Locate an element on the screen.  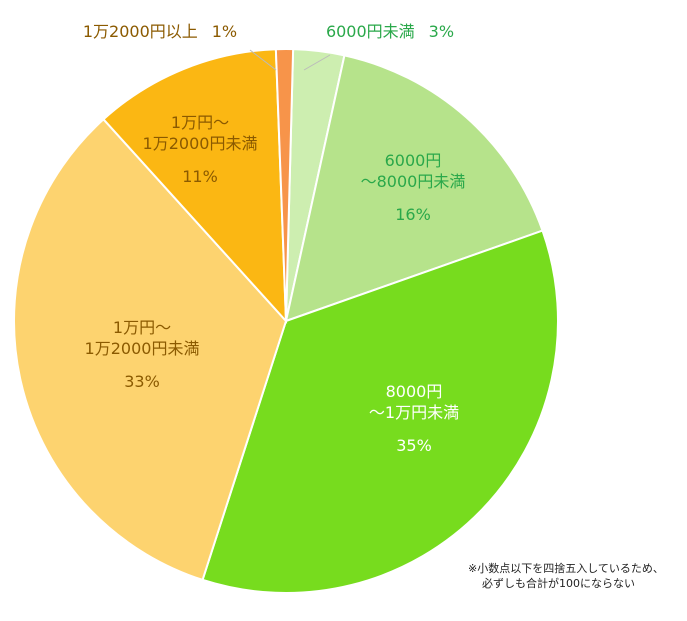
slice-percent-label: 1% is located at coordinates (224, 31).